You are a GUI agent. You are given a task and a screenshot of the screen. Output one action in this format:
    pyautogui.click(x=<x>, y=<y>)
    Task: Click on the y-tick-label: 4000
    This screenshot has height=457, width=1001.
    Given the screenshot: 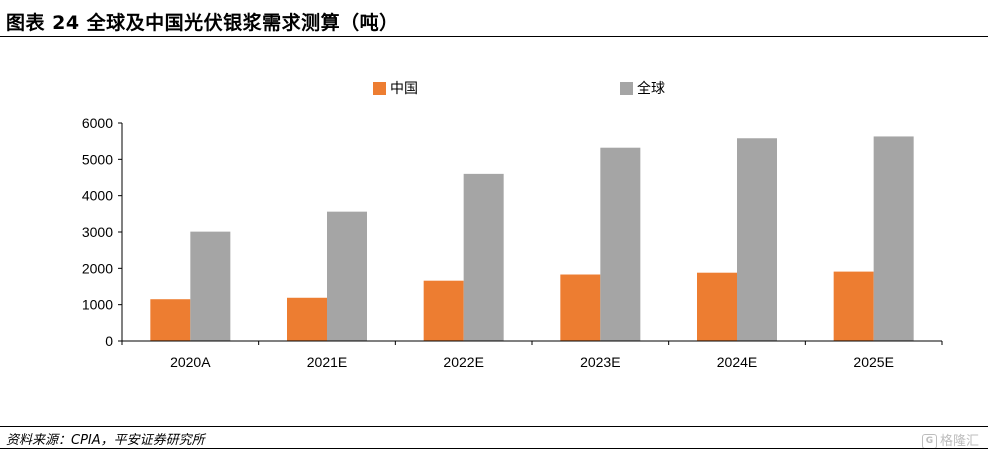 What is the action you would take?
    pyautogui.click(x=97, y=196)
    